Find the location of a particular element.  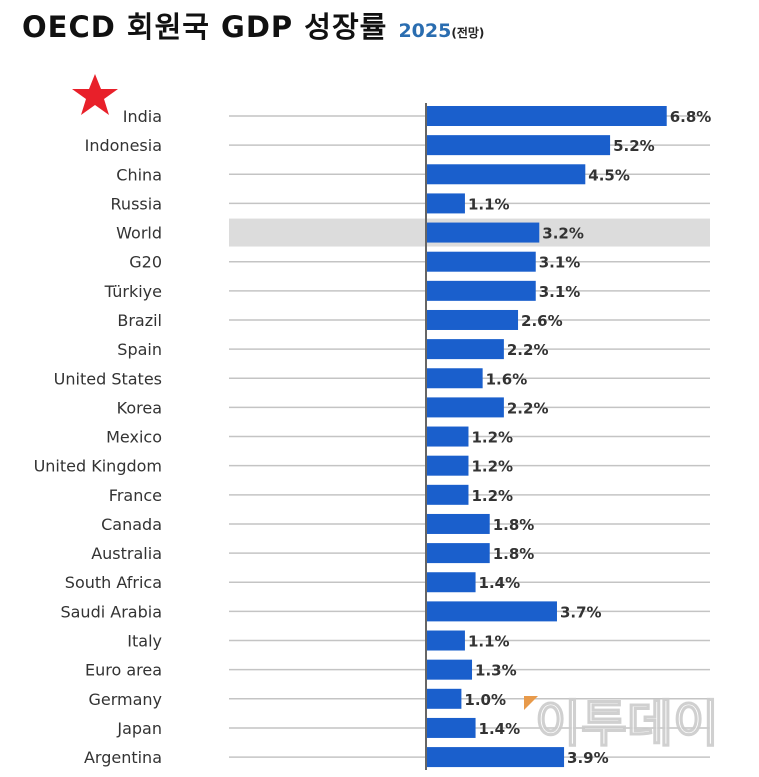

category-label: United States is located at coordinates (108, 378).